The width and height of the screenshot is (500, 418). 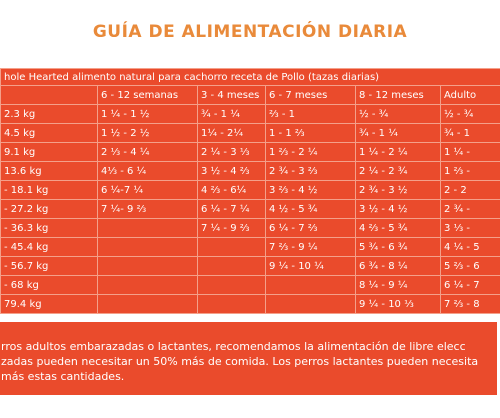 I want to click on cell: 1 ¼ - 2 ¼, so click(x=398, y=152).